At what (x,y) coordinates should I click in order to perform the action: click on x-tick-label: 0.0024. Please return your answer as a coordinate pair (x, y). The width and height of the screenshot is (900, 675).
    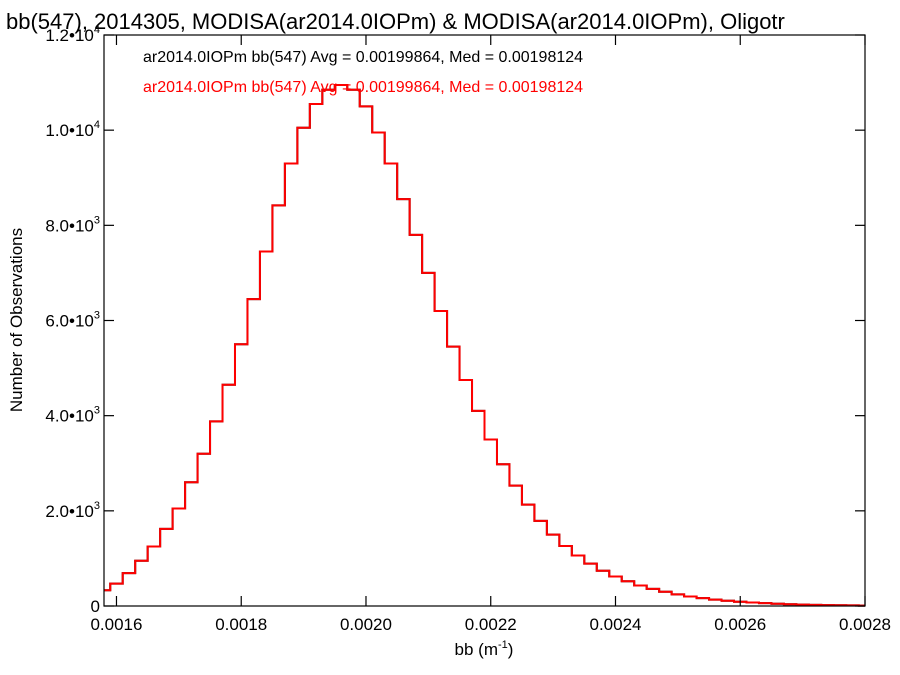
    Looking at the image, I should click on (615, 624).